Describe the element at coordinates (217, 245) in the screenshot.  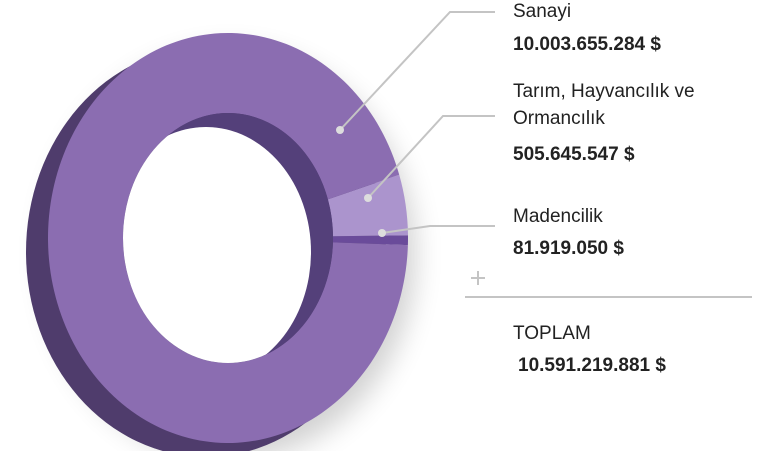
I see `hole` at that location.